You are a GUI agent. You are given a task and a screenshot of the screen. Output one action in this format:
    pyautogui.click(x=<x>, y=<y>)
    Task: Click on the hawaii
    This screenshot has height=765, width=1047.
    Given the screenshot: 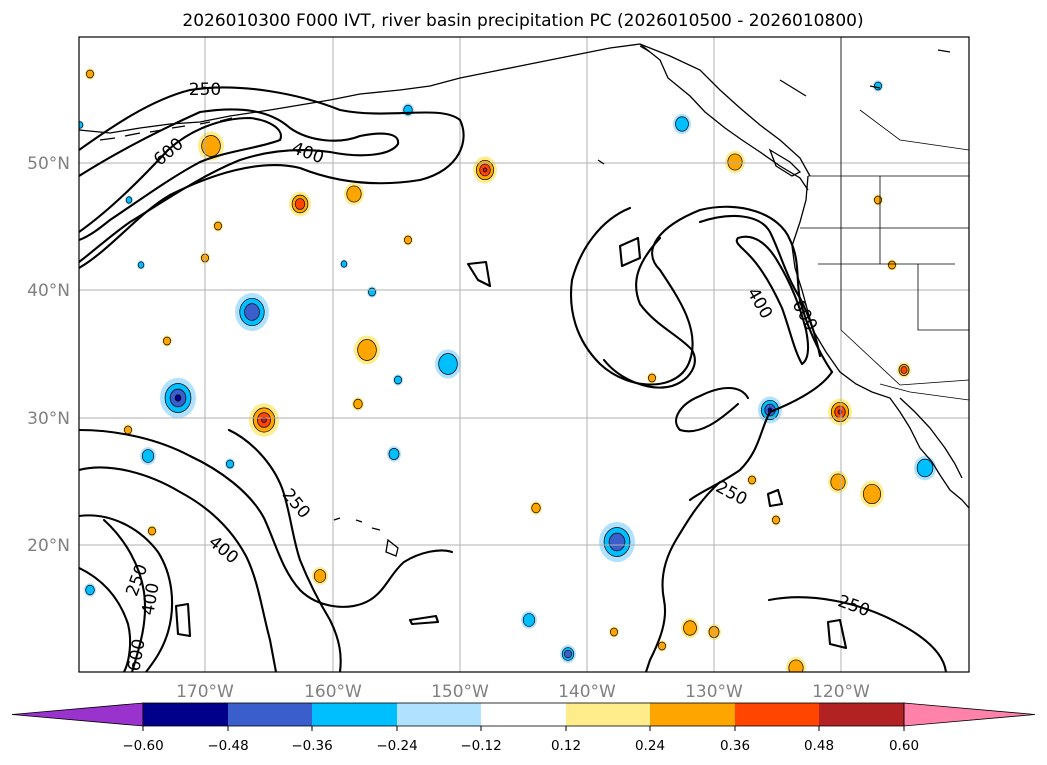 What is the action you would take?
    pyautogui.click(x=366, y=537)
    